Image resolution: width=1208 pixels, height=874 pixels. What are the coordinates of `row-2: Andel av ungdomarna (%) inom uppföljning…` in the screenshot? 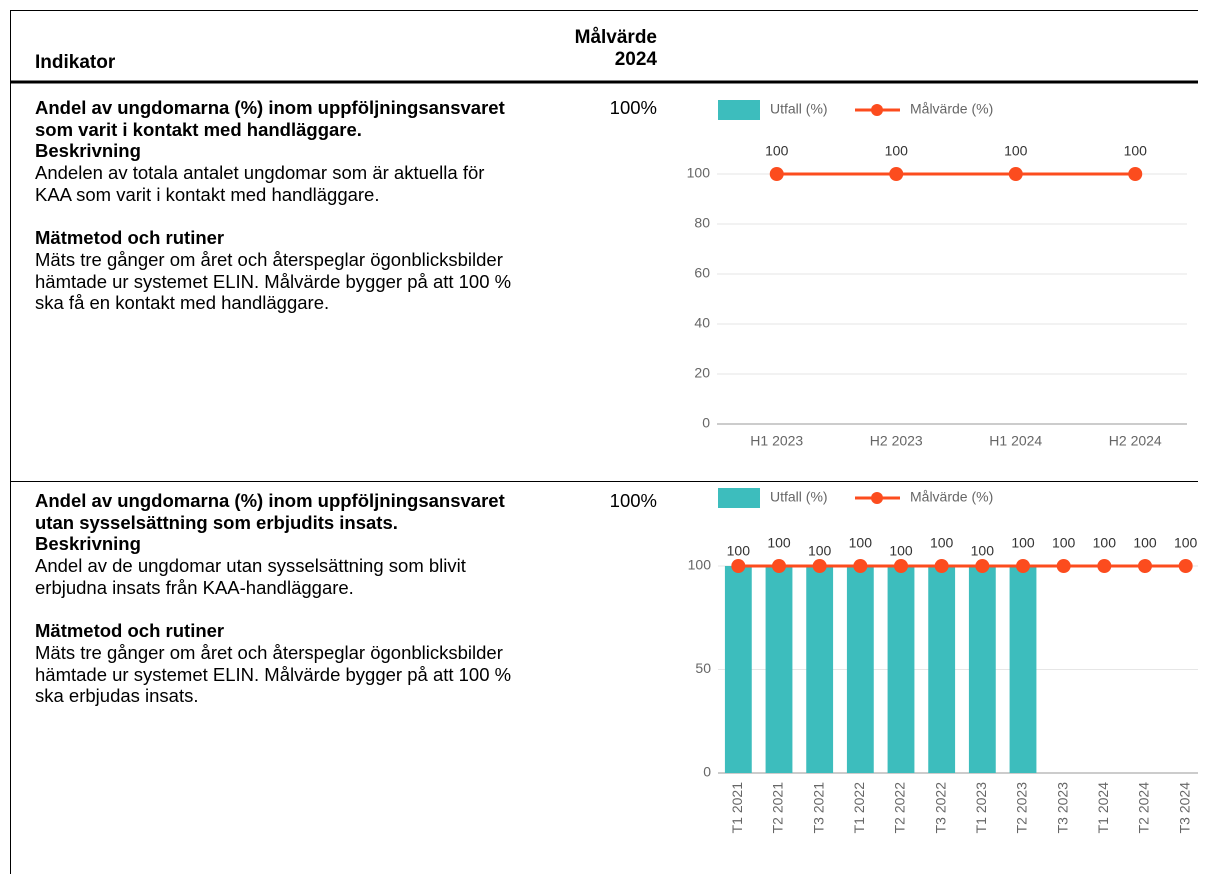 It's located at (275, 598).